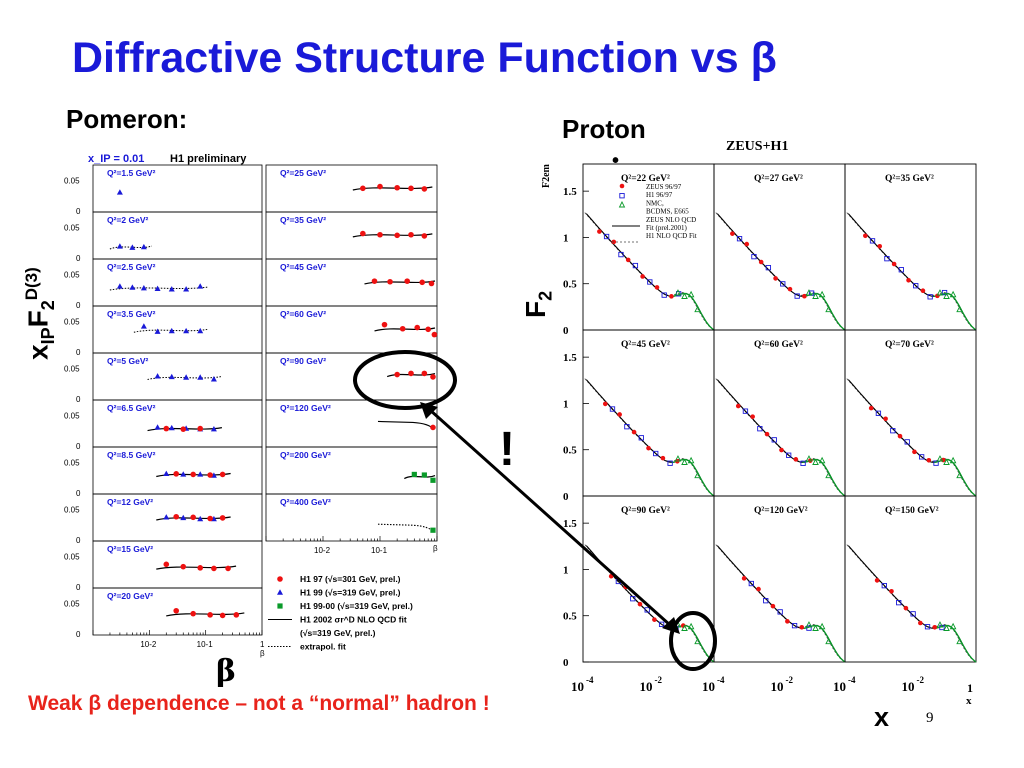  What do you see at coordinates (604, 129) in the screenshot?
I see `proton-label: Proton` at bounding box center [604, 129].